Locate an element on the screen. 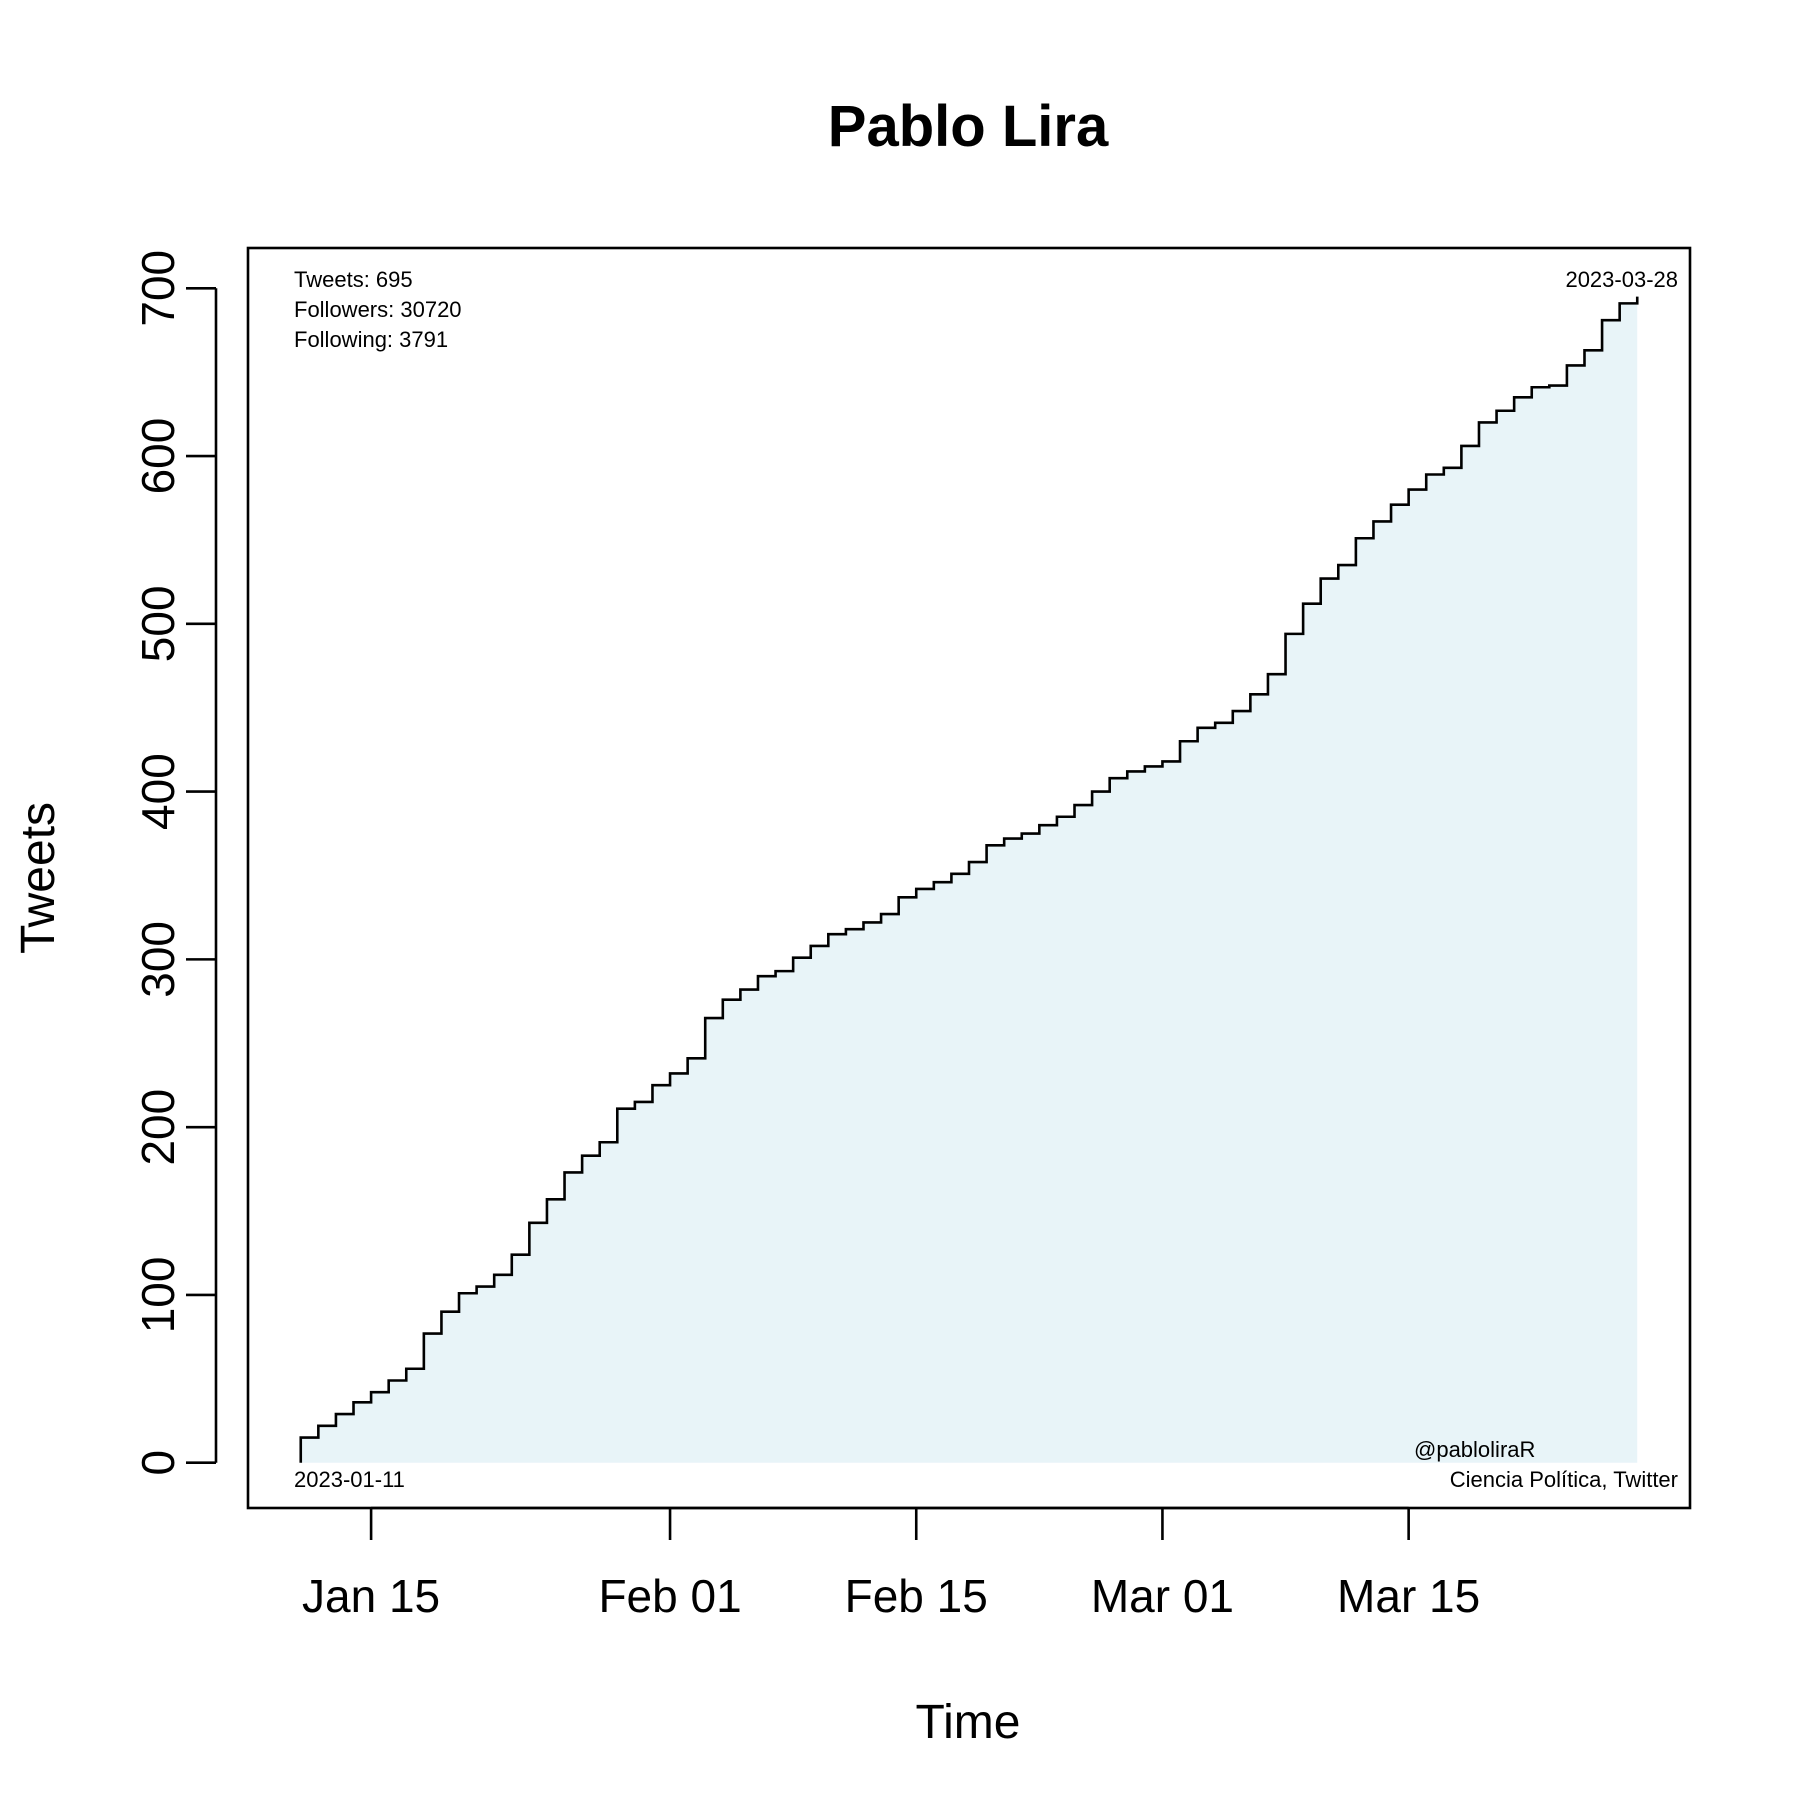 This screenshot has height=1800, width=1800. chart-title: Pablo Lira is located at coordinates (968, 126).